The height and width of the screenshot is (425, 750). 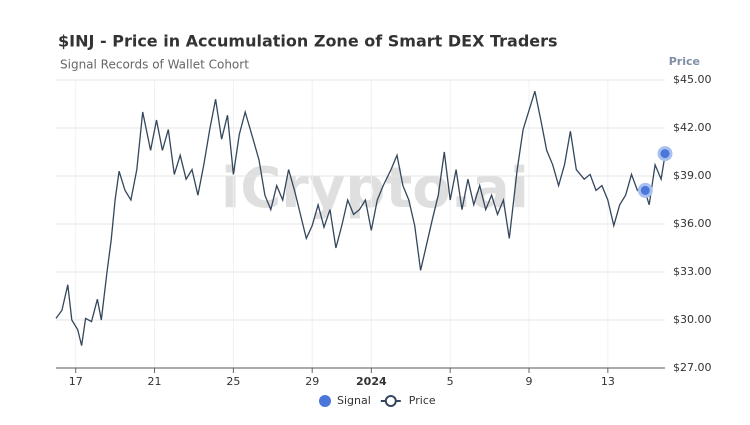 I want to click on x-tick-label: 17, so click(x=76, y=381).